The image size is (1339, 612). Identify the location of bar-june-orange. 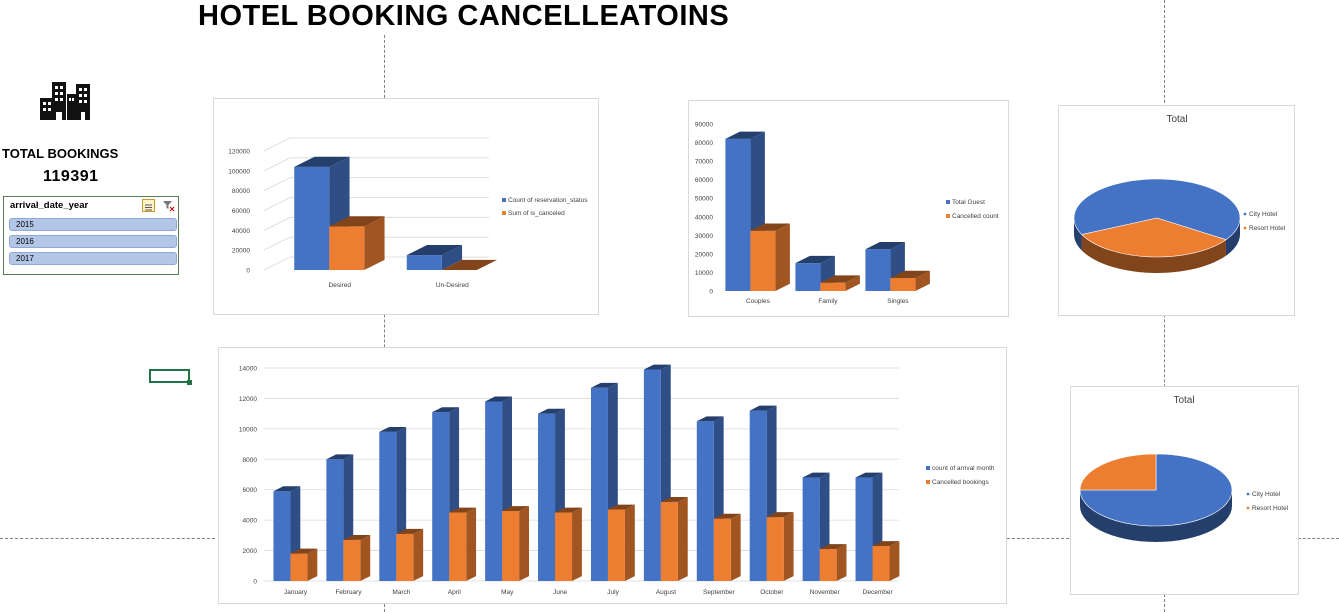
(568, 544).